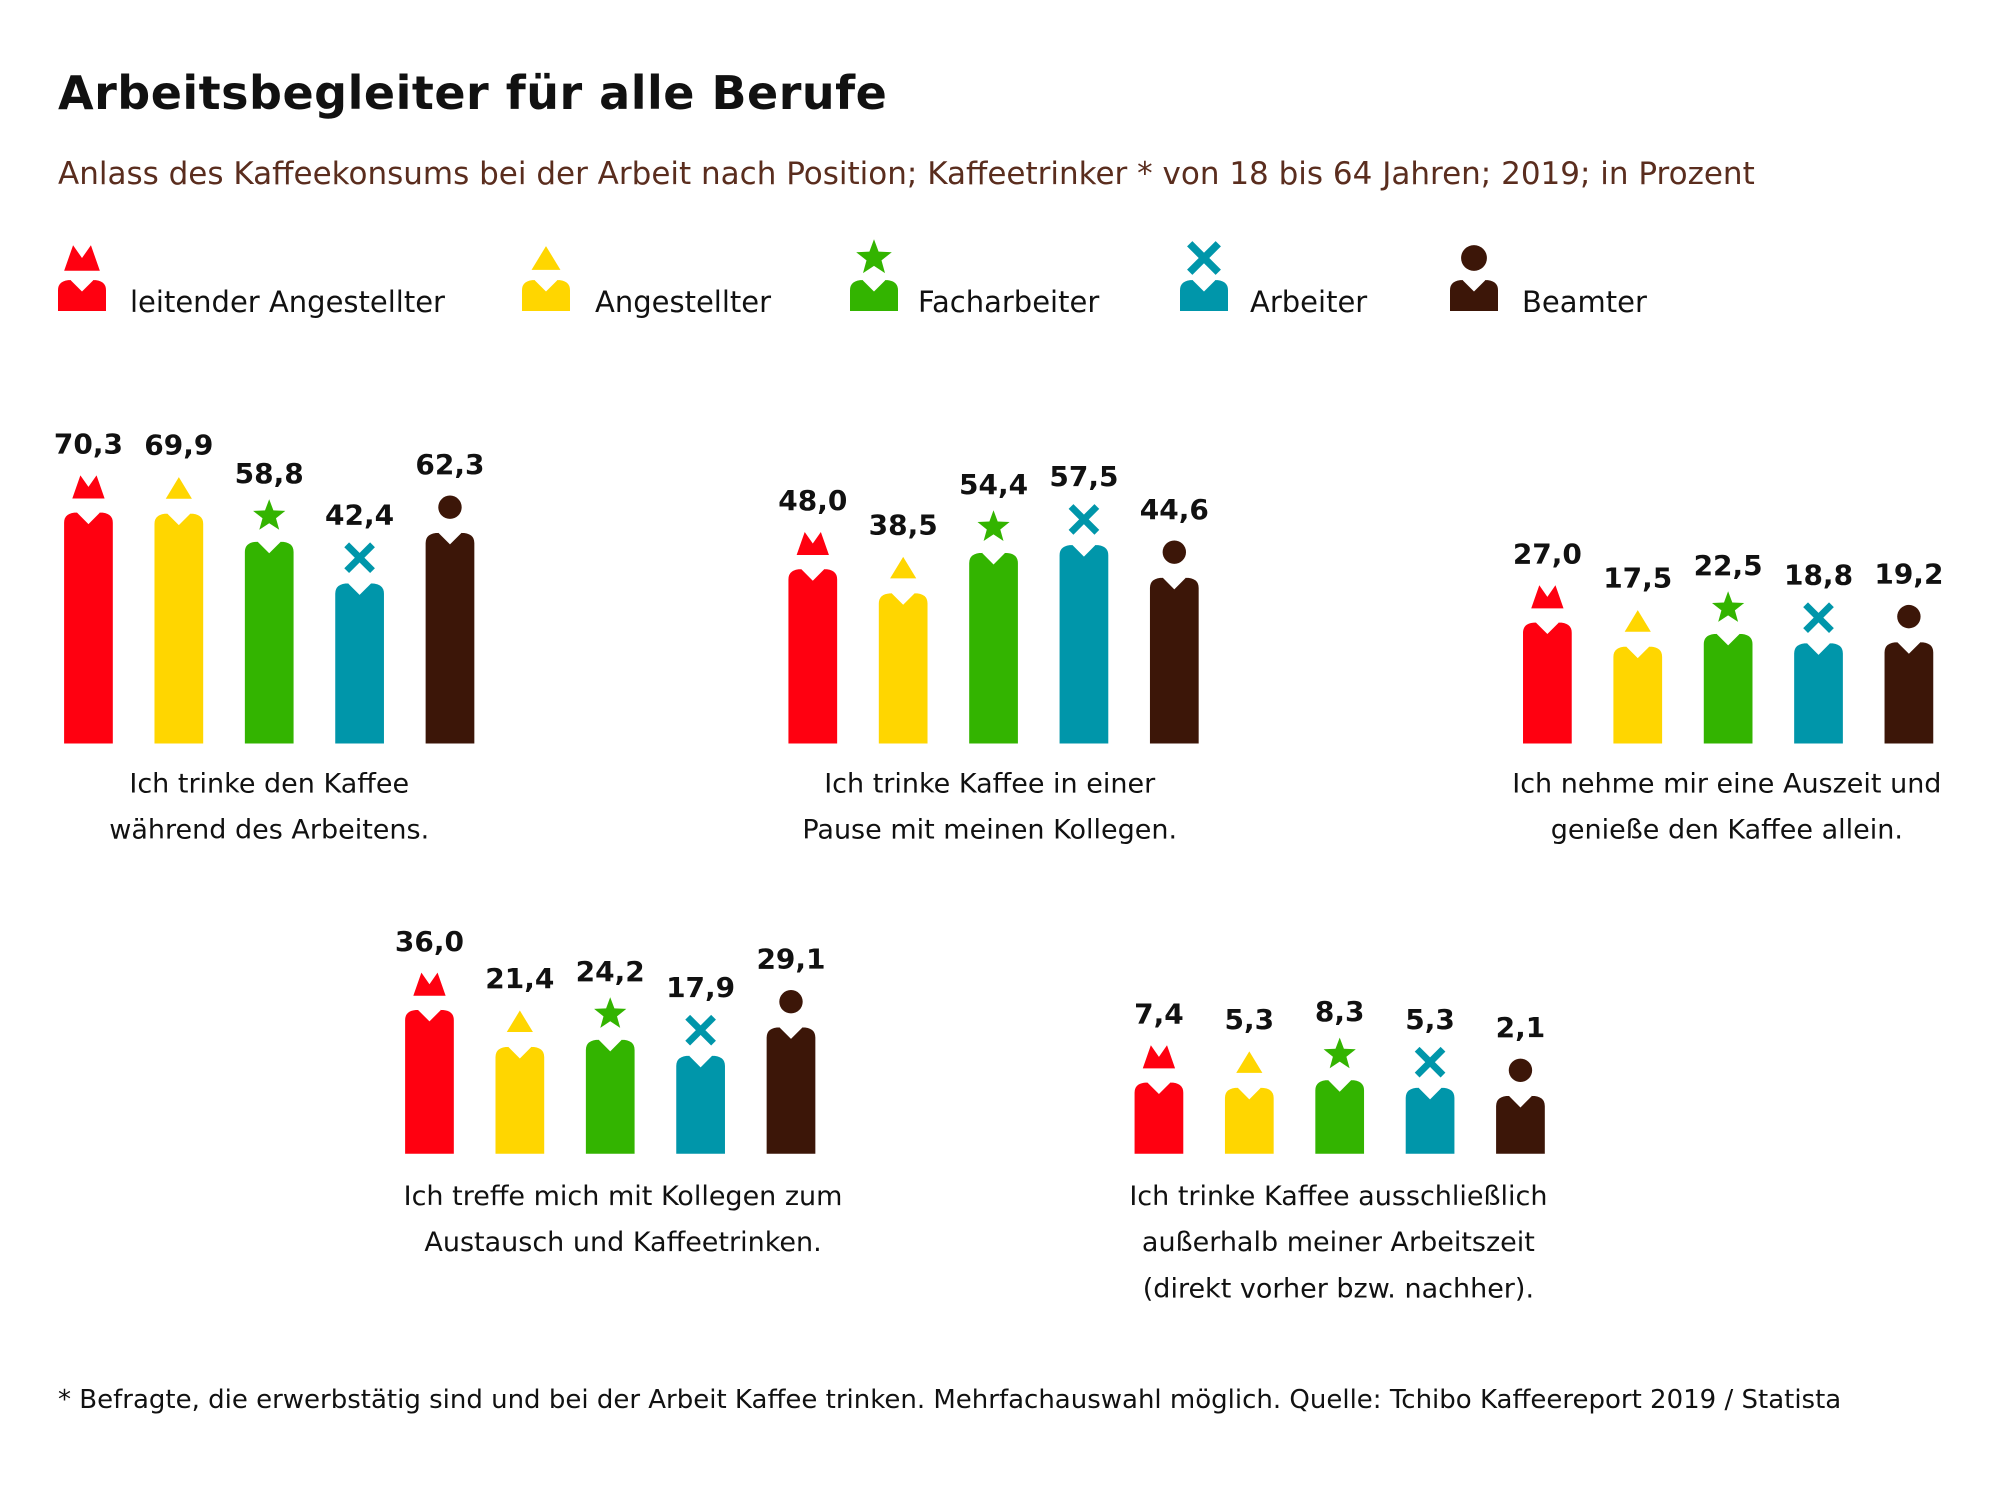 The image size is (2000, 1485). I want to click on data-label: 57,5, so click(1083, 476).